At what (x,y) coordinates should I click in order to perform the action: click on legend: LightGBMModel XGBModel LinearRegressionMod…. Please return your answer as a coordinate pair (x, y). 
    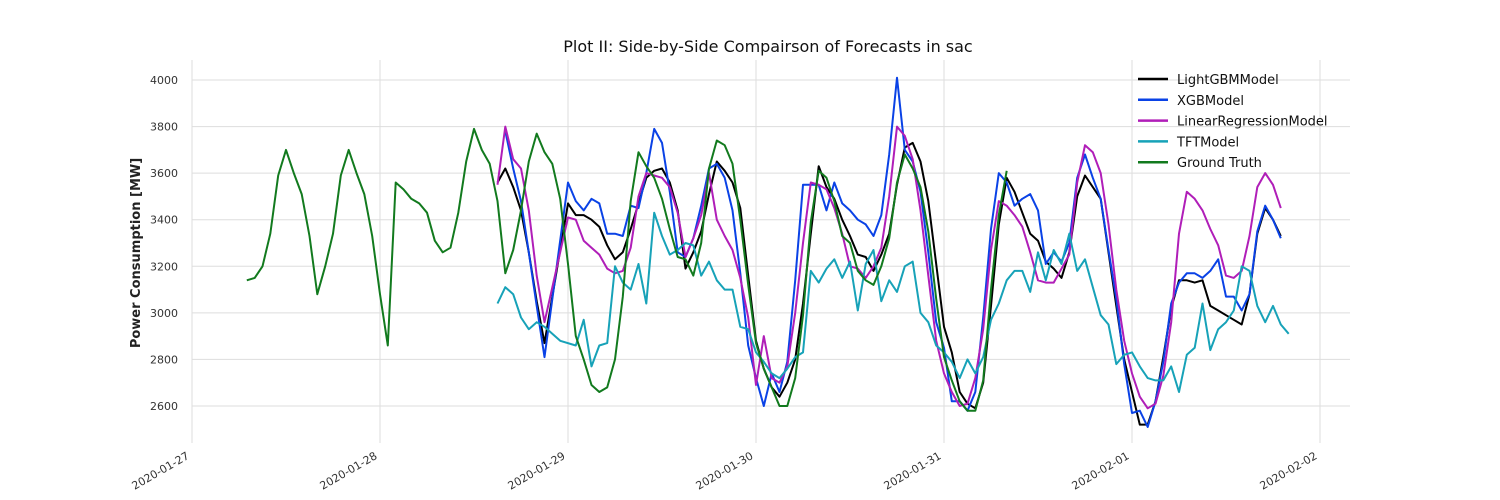
    Looking at the image, I should click on (1233, 122).